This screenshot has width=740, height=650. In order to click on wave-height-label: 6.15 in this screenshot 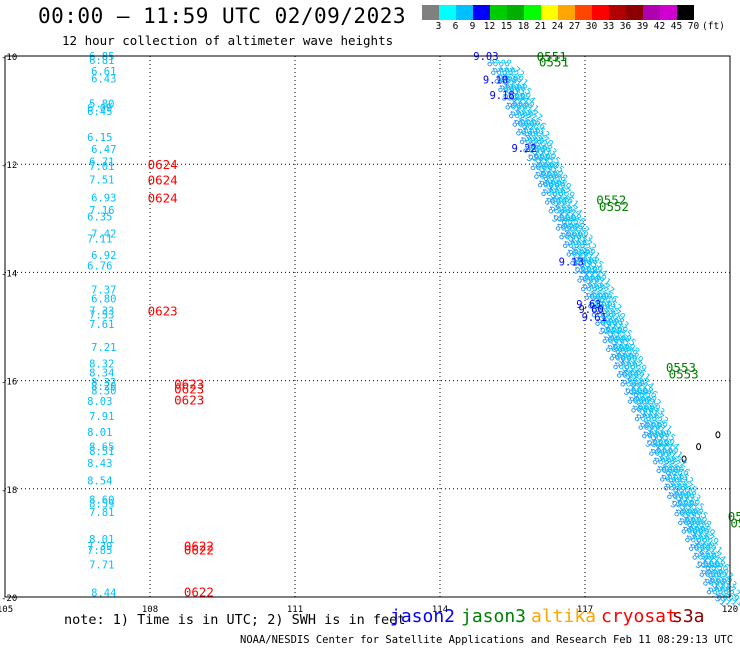, I will do `click(99, 138)`.